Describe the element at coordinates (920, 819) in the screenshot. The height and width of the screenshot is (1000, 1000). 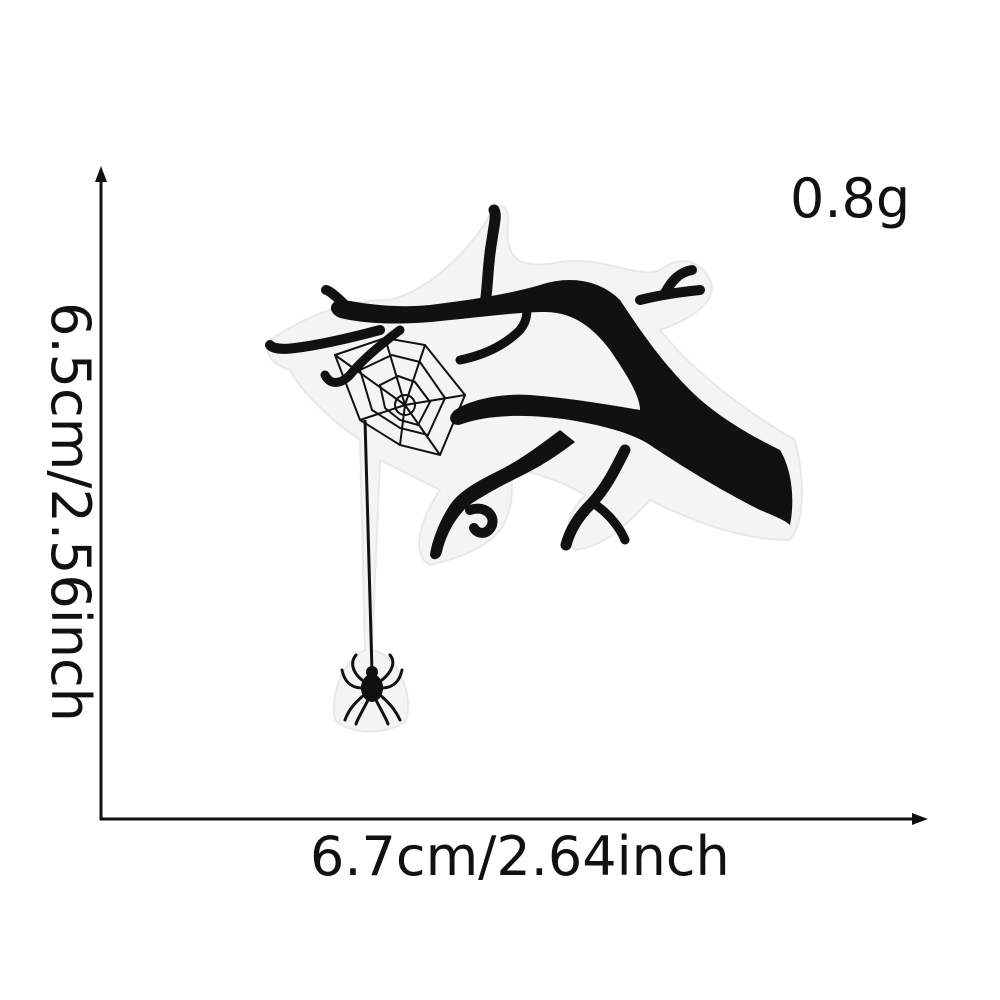
I see `horizontal-axis-arrow-icon` at that location.